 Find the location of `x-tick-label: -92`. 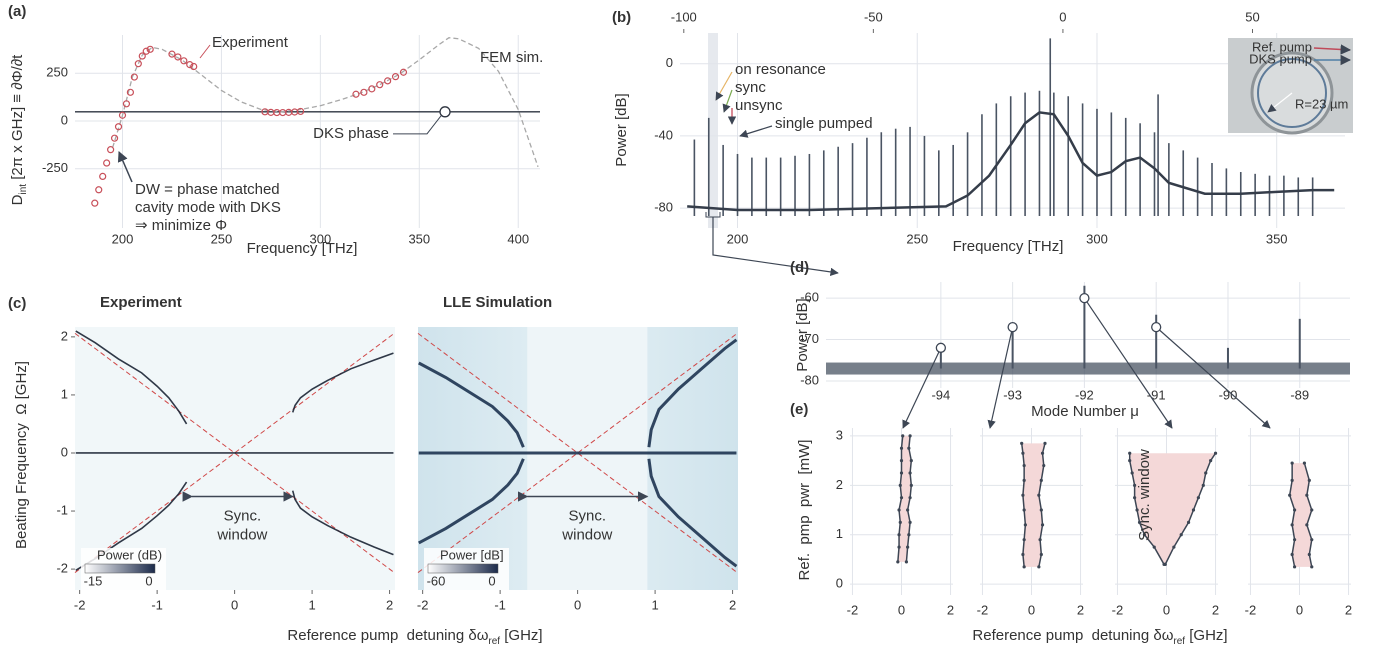

x-tick-label: -92 is located at coordinates (1084, 394).